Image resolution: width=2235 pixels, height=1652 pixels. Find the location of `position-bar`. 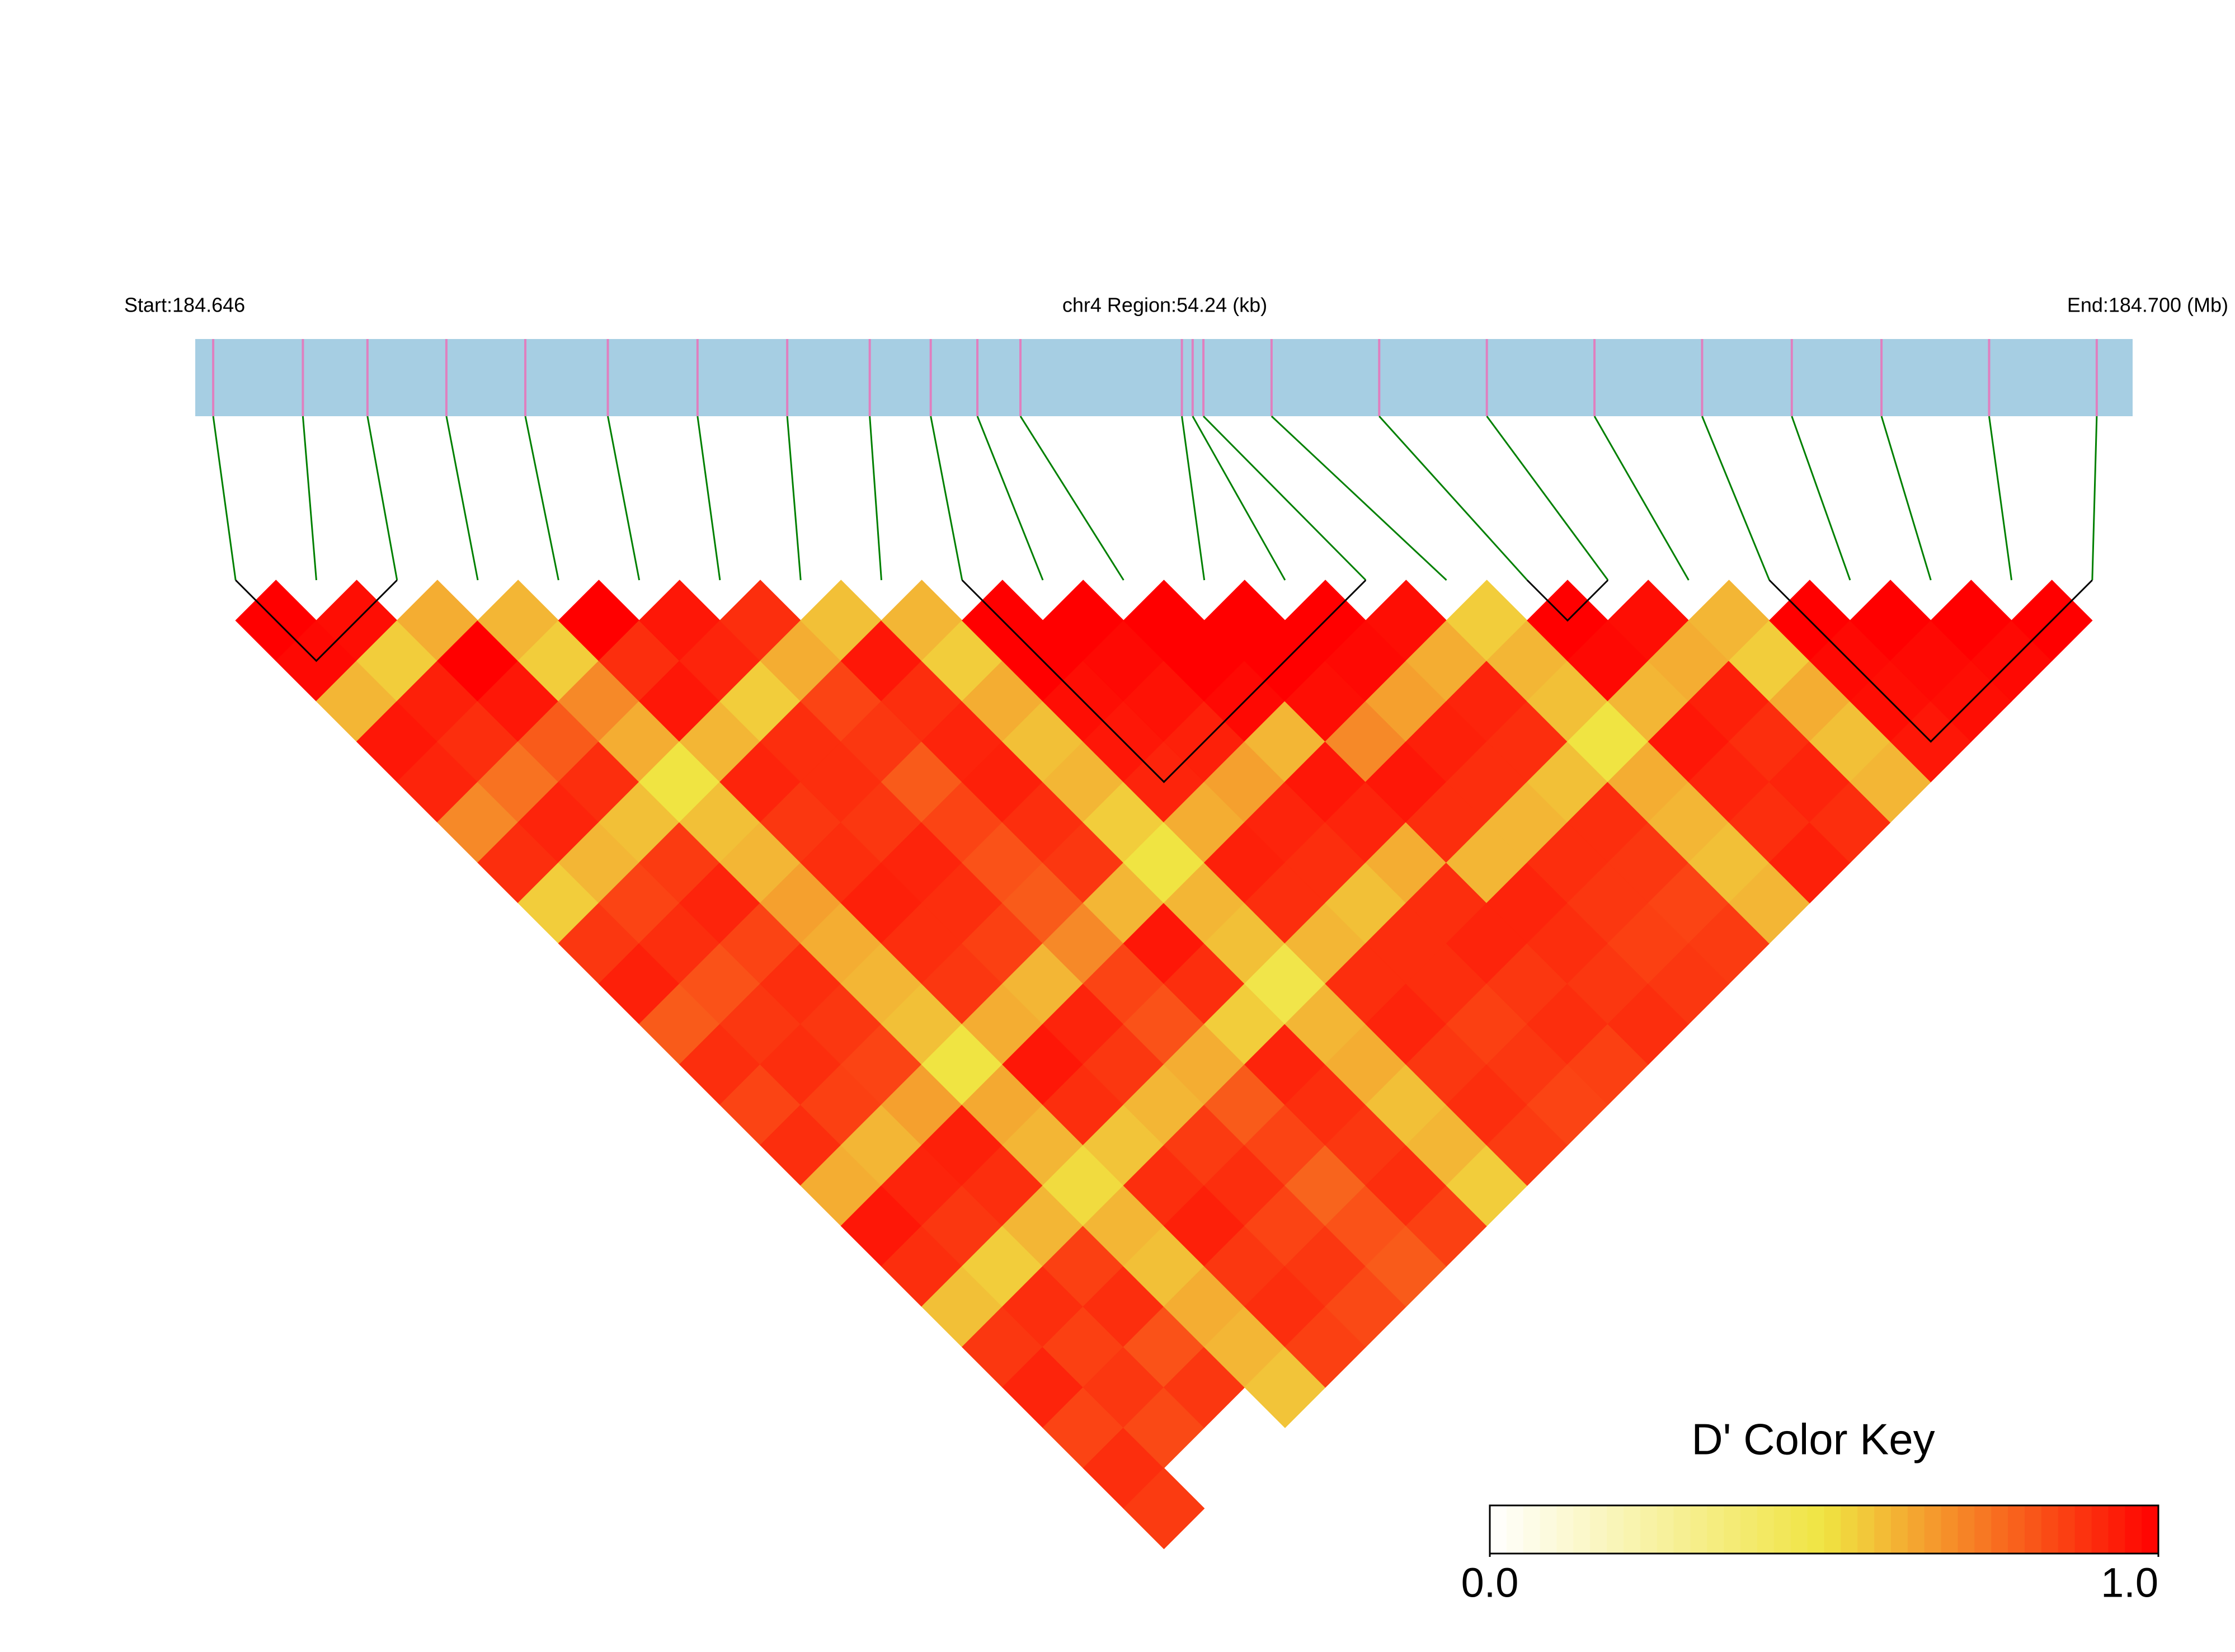

position-bar is located at coordinates (1164, 377).